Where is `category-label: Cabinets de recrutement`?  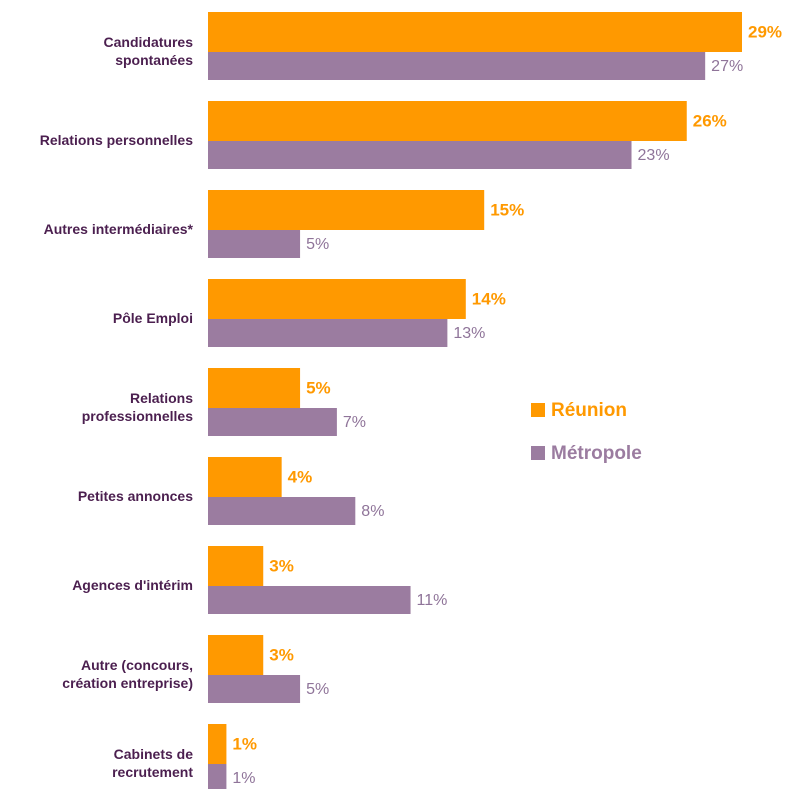 category-label: Cabinets de recrutement is located at coordinates (152, 763).